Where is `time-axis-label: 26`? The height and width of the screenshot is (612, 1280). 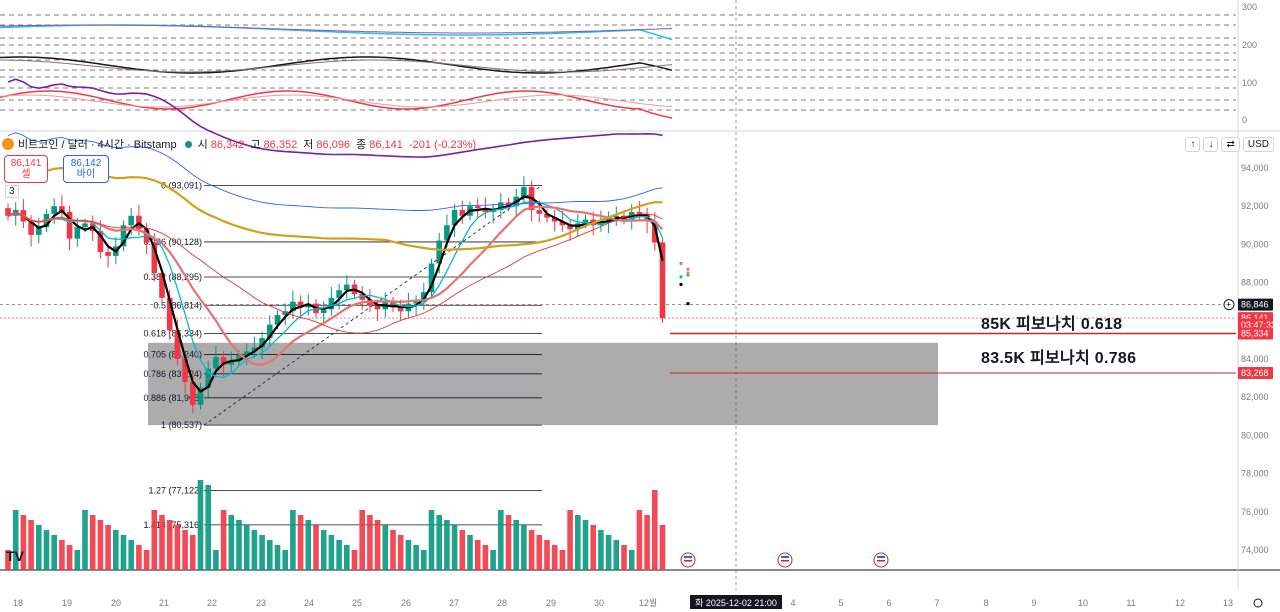 time-axis-label: 26 is located at coordinates (406, 603).